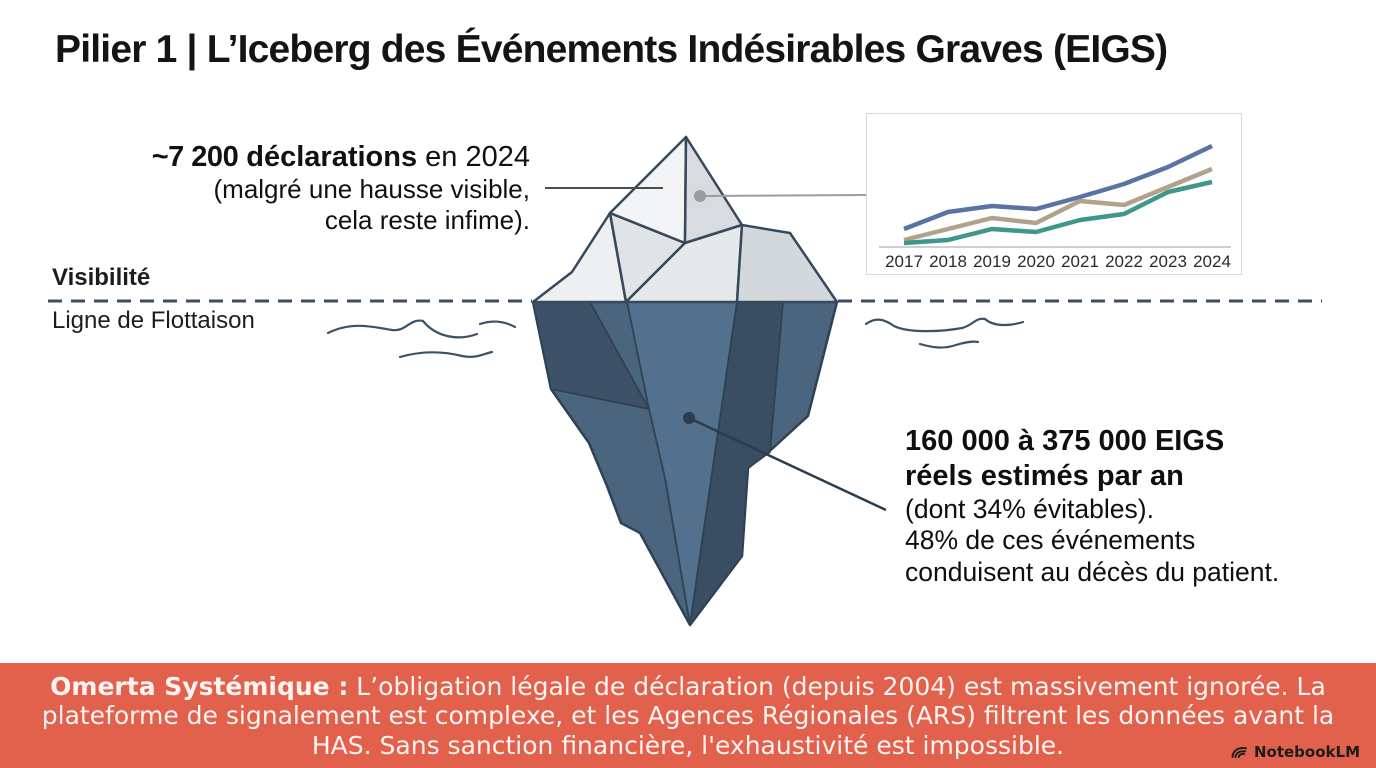  Describe the element at coordinates (340, 157) in the screenshot. I see `left-annotation-line1: ~7 200 déclarations en 2024` at that location.